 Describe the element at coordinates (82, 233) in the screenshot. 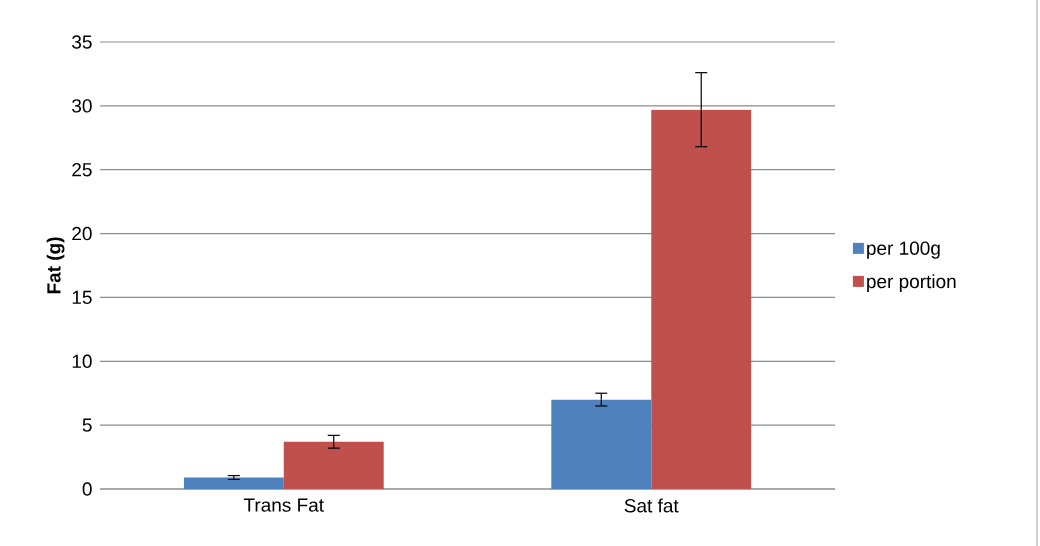

I see `y-tick-label: 20` at that location.